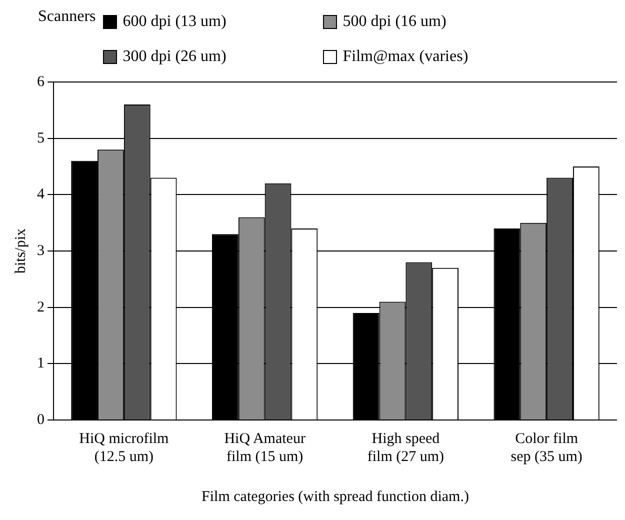  What do you see at coordinates (335, 496) in the screenshot?
I see `x-axis-title: Film categories (with spread function diam.)` at bounding box center [335, 496].